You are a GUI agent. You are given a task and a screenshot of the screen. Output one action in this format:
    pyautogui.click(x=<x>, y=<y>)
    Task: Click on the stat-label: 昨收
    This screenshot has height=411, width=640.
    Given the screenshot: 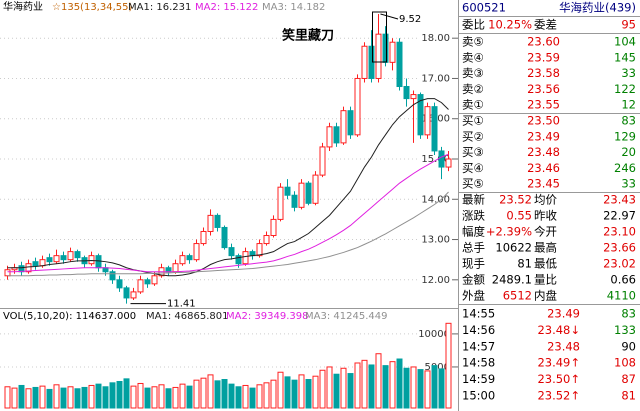 What is the action you would take?
    pyautogui.click(x=545, y=216)
    